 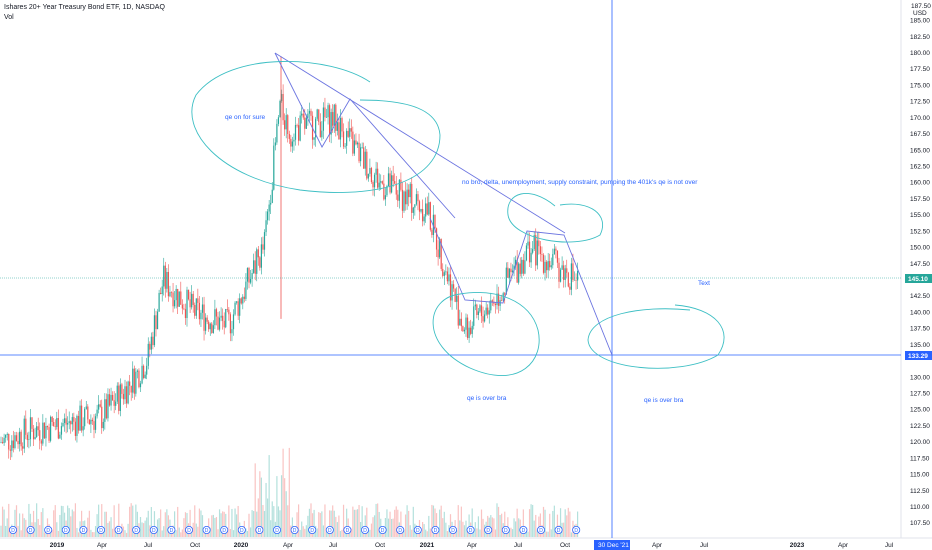 What do you see at coordinates (664, 400) in the screenshot?
I see `annotation-qe-over-2: qe is over bra` at bounding box center [664, 400].